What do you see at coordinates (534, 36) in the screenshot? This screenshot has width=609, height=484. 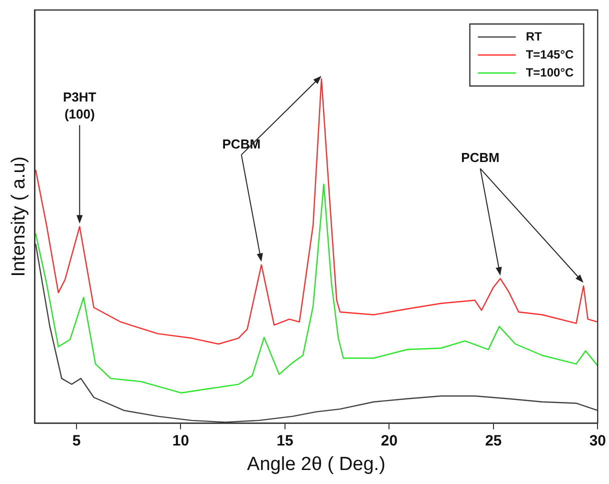 I see `legend-label: RT` at bounding box center [534, 36].